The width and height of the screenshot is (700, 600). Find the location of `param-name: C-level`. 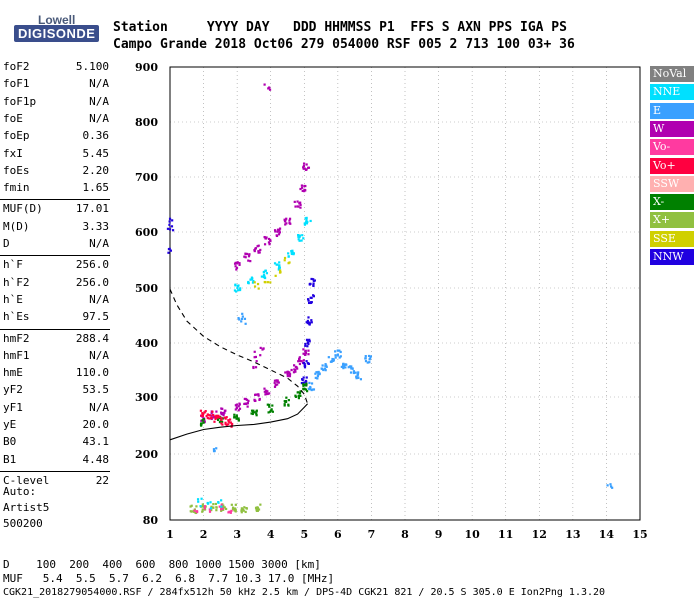

param-name: C-level is located at coordinates (26, 480).